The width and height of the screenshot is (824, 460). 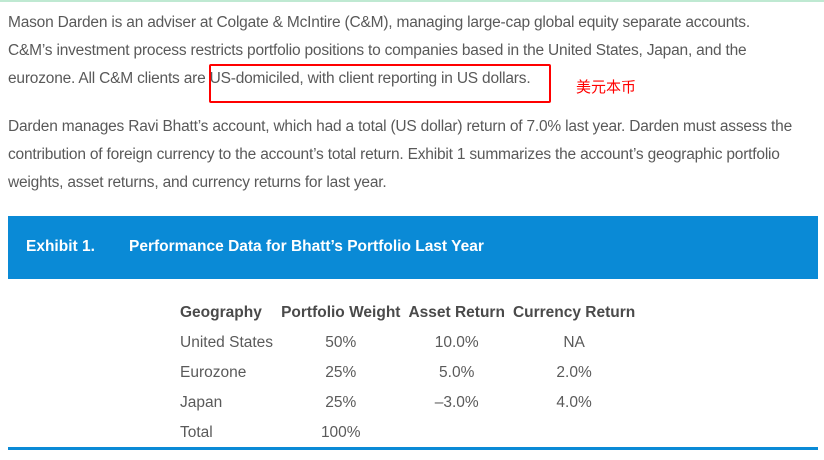 What do you see at coordinates (574, 312) in the screenshot?
I see `column-header: Currency Return` at bounding box center [574, 312].